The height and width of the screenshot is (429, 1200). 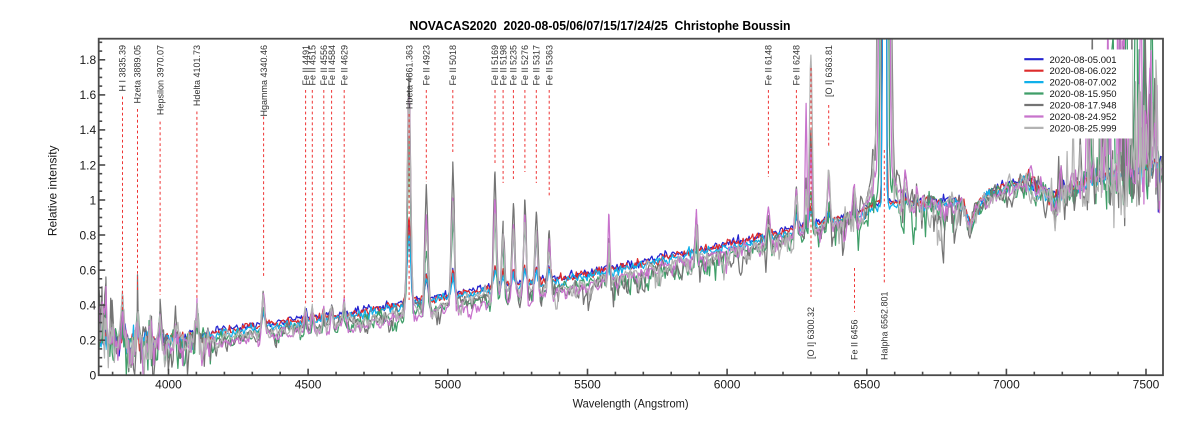 I want to click on svg-text: Fe II 4515, so click(x=313, y=65).